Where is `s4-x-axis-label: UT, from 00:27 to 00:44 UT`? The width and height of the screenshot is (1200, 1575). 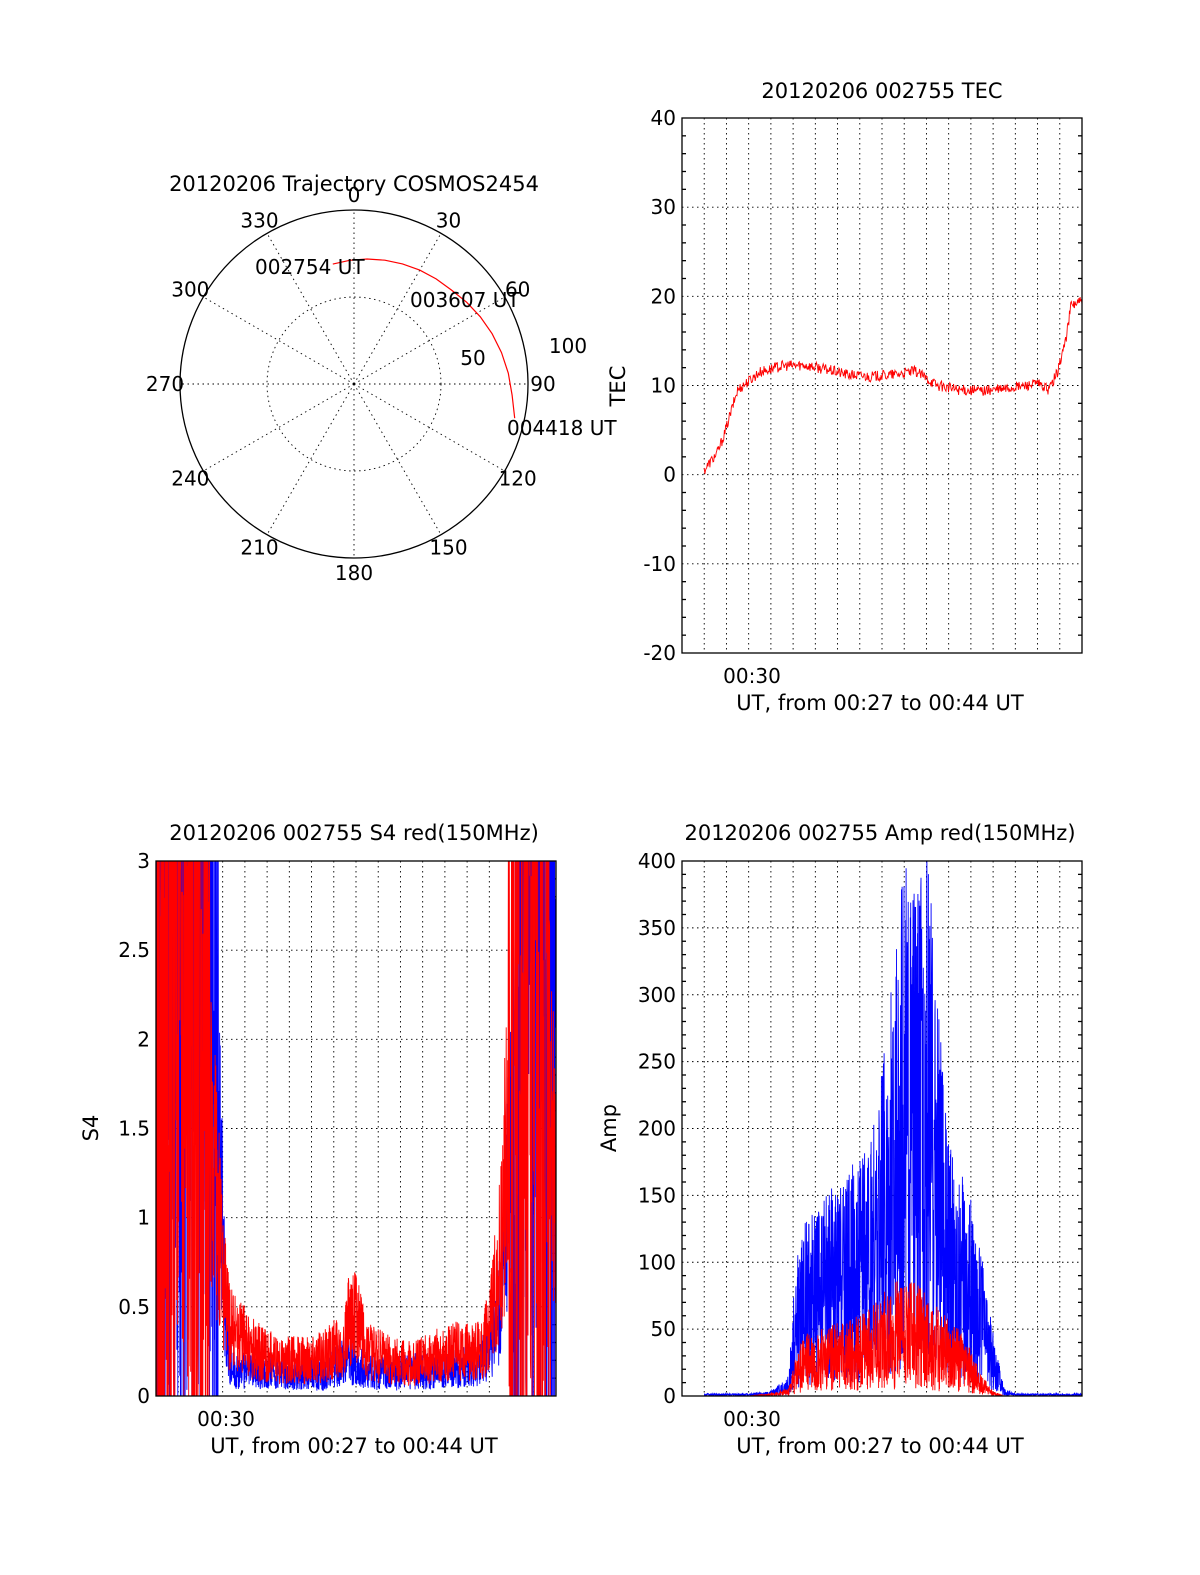
s4-x-axis-label: UT, from 00:27 to 00:44 UT is located at coordinates (354, 1446).